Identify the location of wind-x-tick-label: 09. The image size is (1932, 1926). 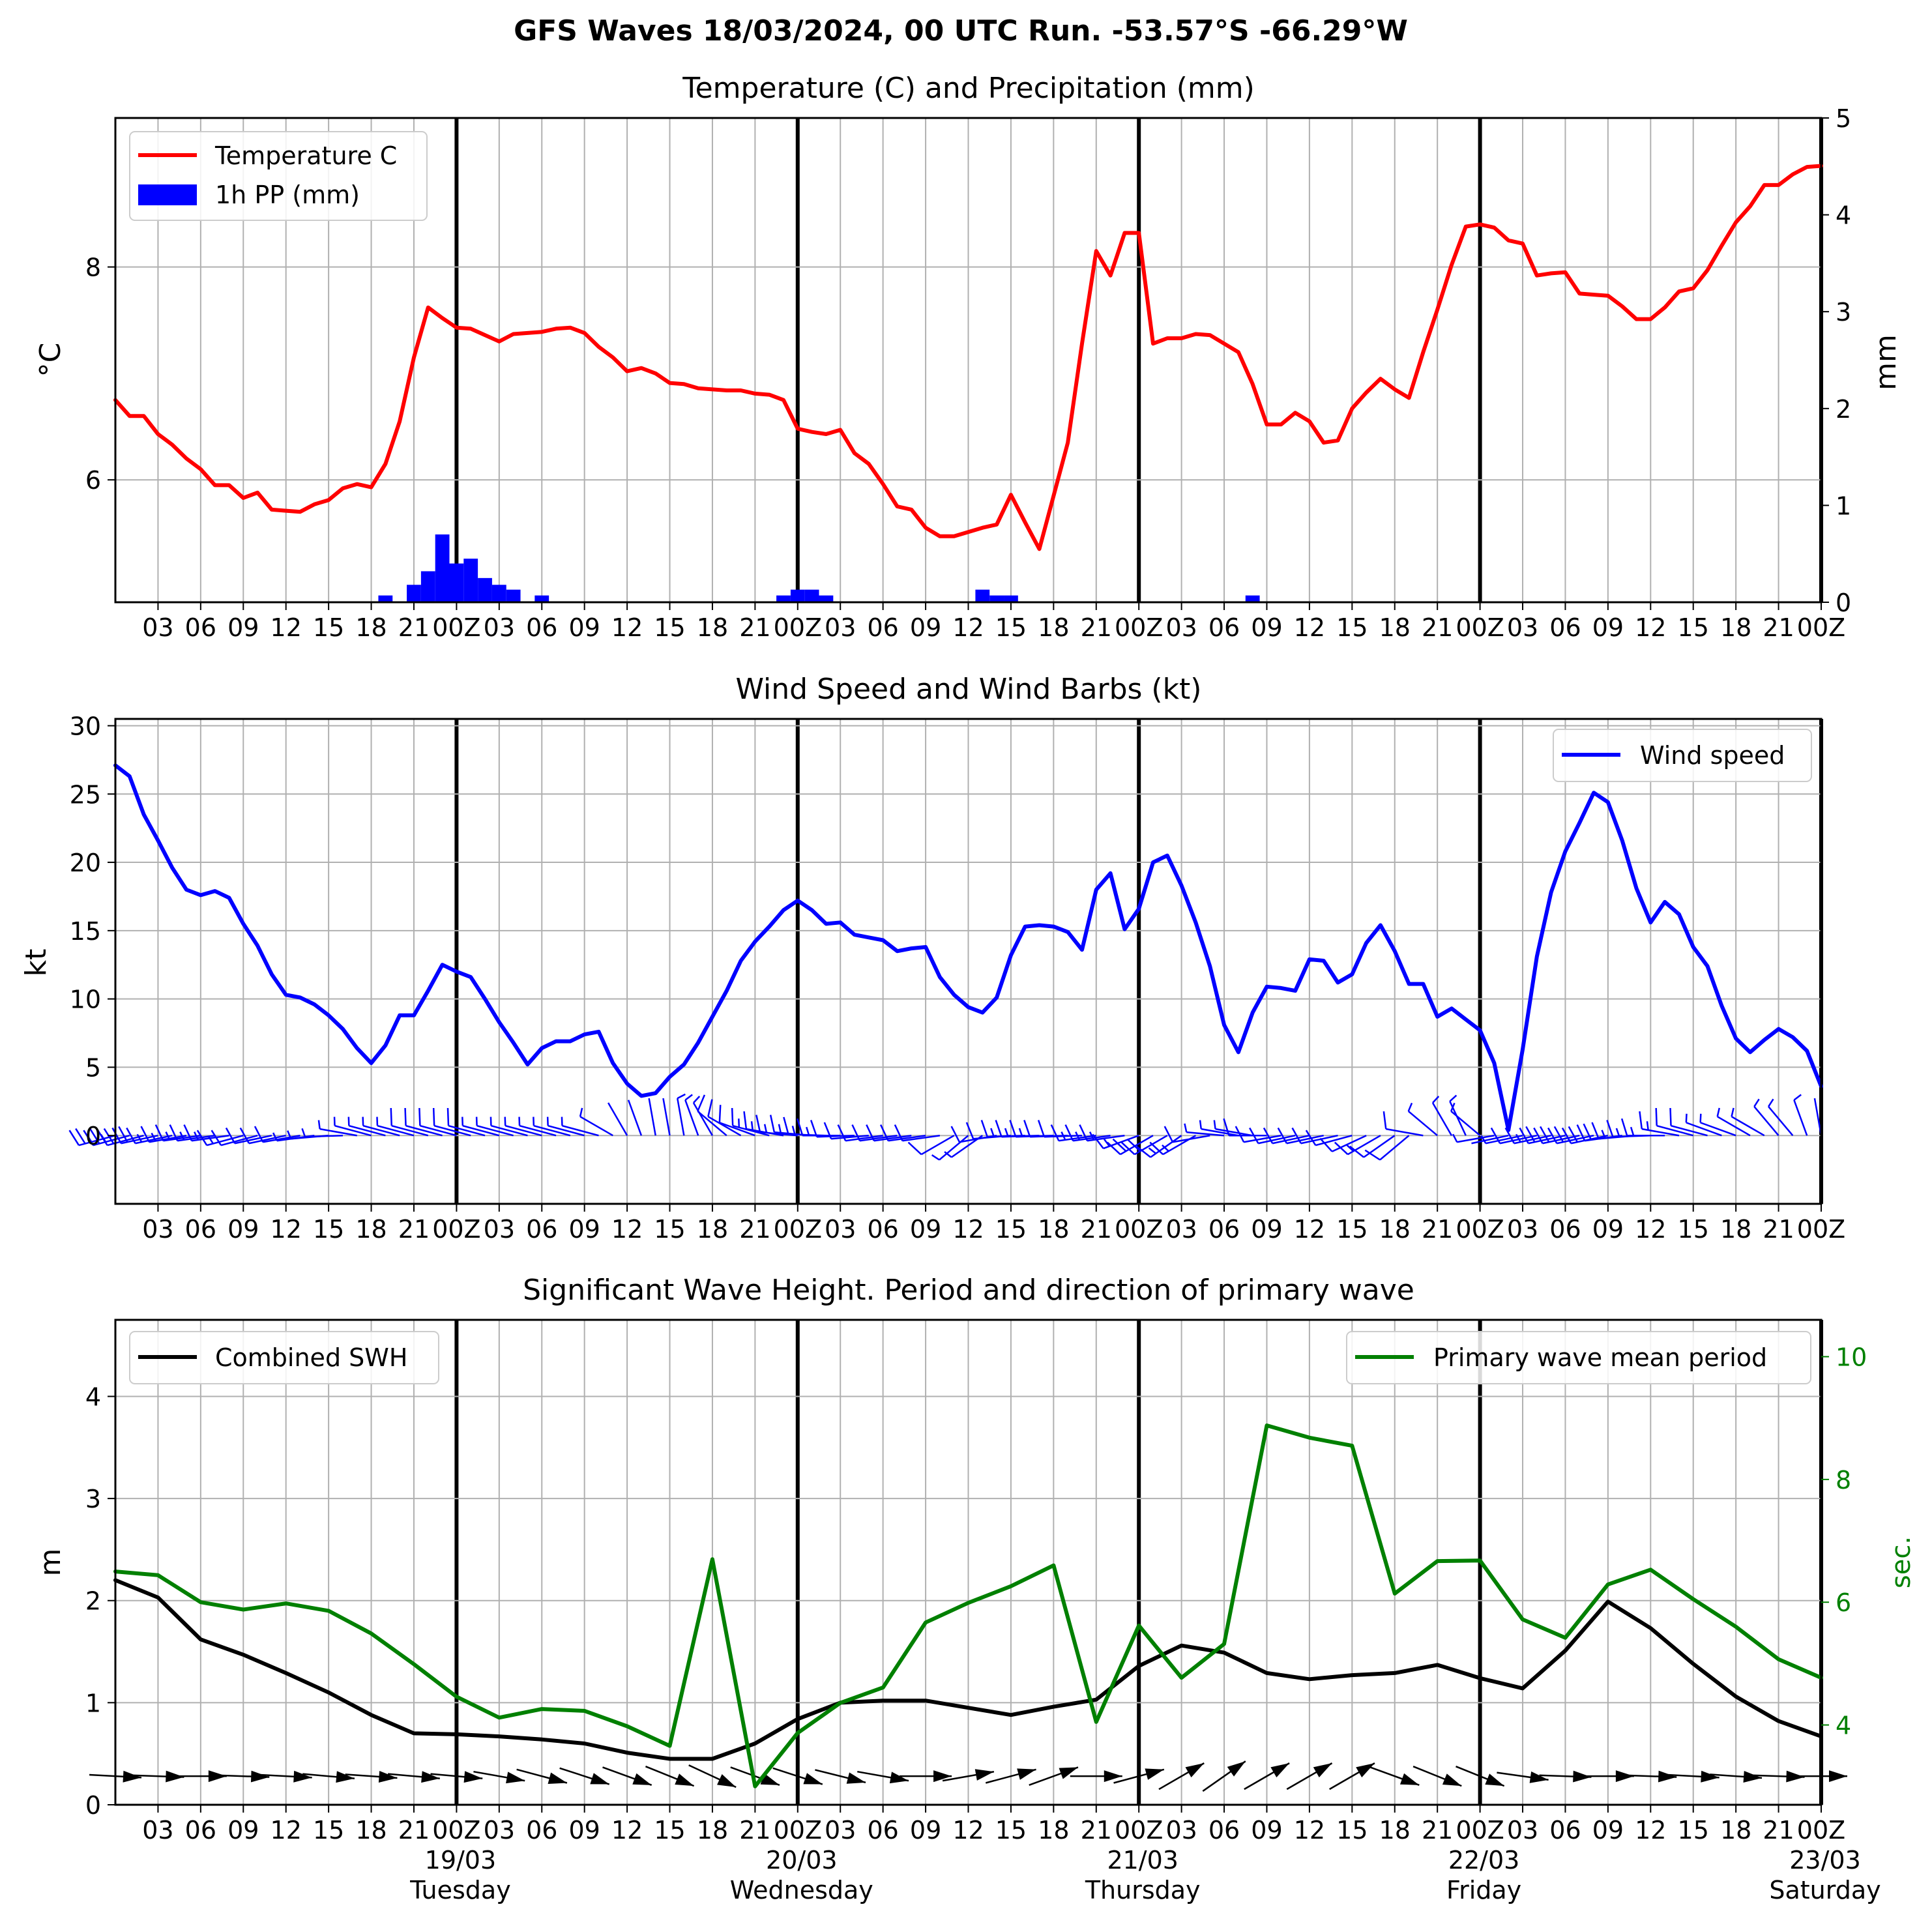
(1266, 1229).